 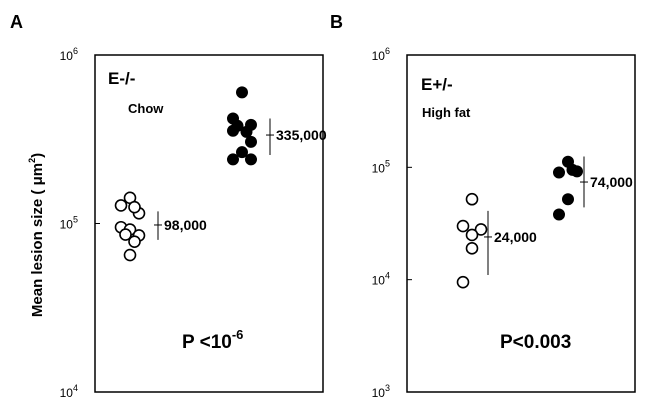 What do you see at coordinates (387, 163) in the screenshot?
I see `panel-b-y-tick-exp: 5` at bounding box center [387, 163].